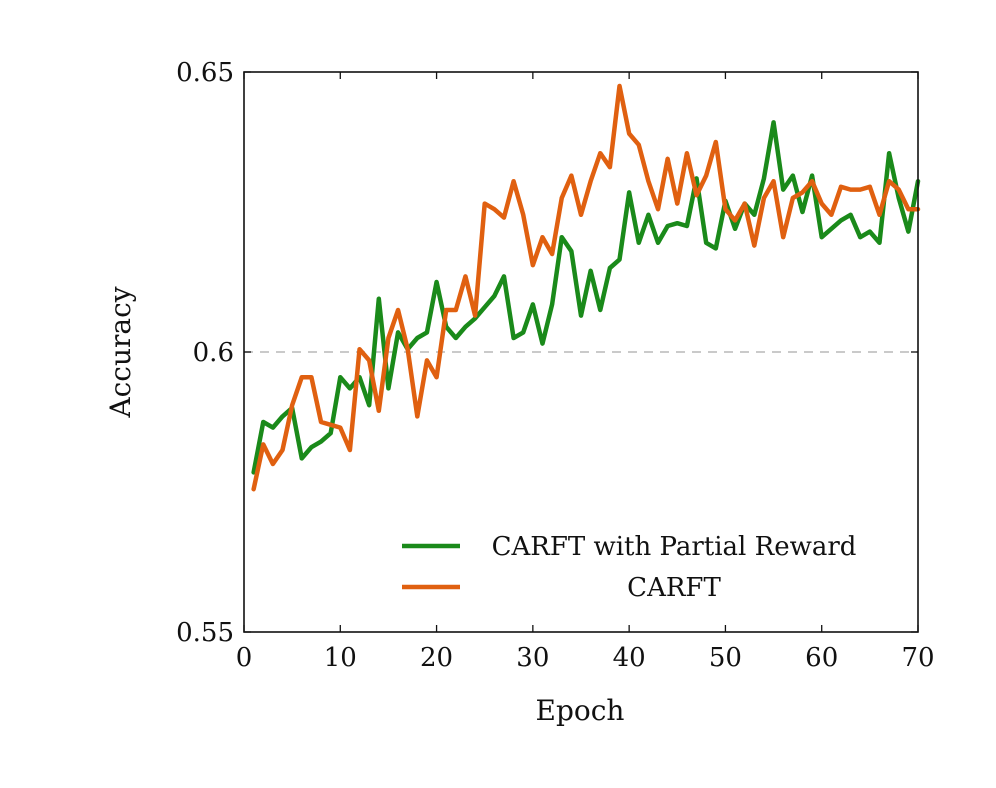 The image size is (996, 788). I want to click on y-axis-title: Accuracy, so click(120, 352).